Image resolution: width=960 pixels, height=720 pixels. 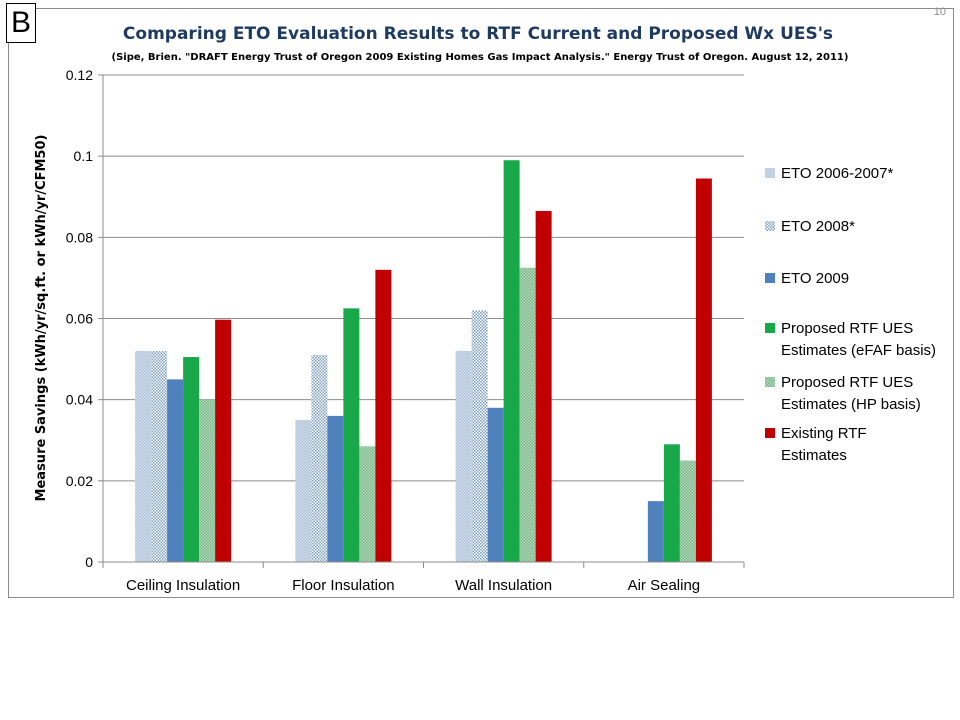 What do you see at coordinates (858, 339) in the screenshot?
I see `legend-label-3: Proposed RTF UES Estimates (eFAF basis)` at bounding box center [858, 339].